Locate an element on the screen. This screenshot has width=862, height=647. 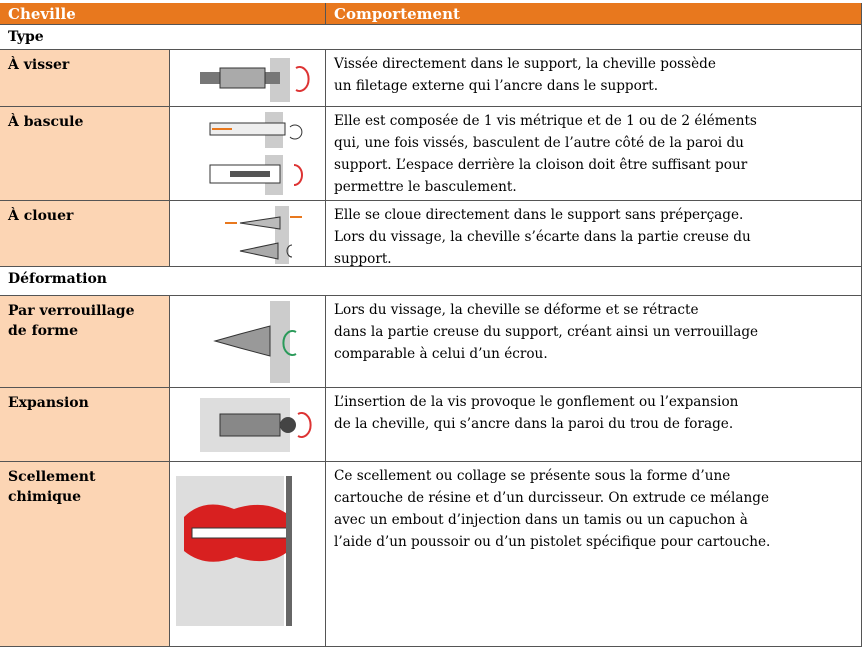
row-name: À visser is located at coordinates (85, 78).